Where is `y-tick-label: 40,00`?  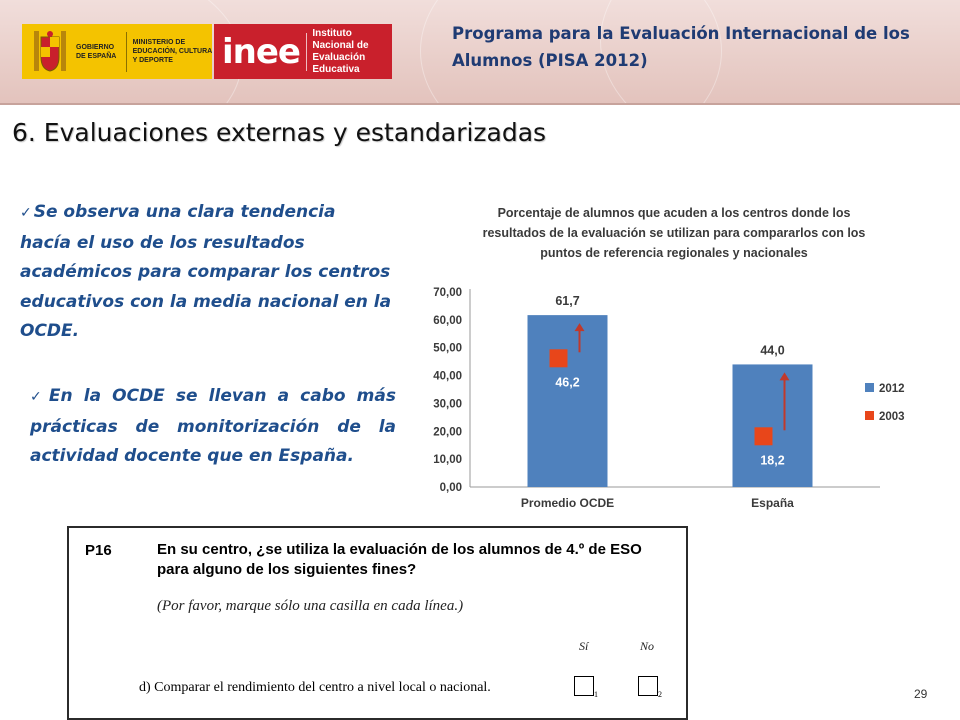
y-tick-label: 40,00 is located at coordinates (447, 377).